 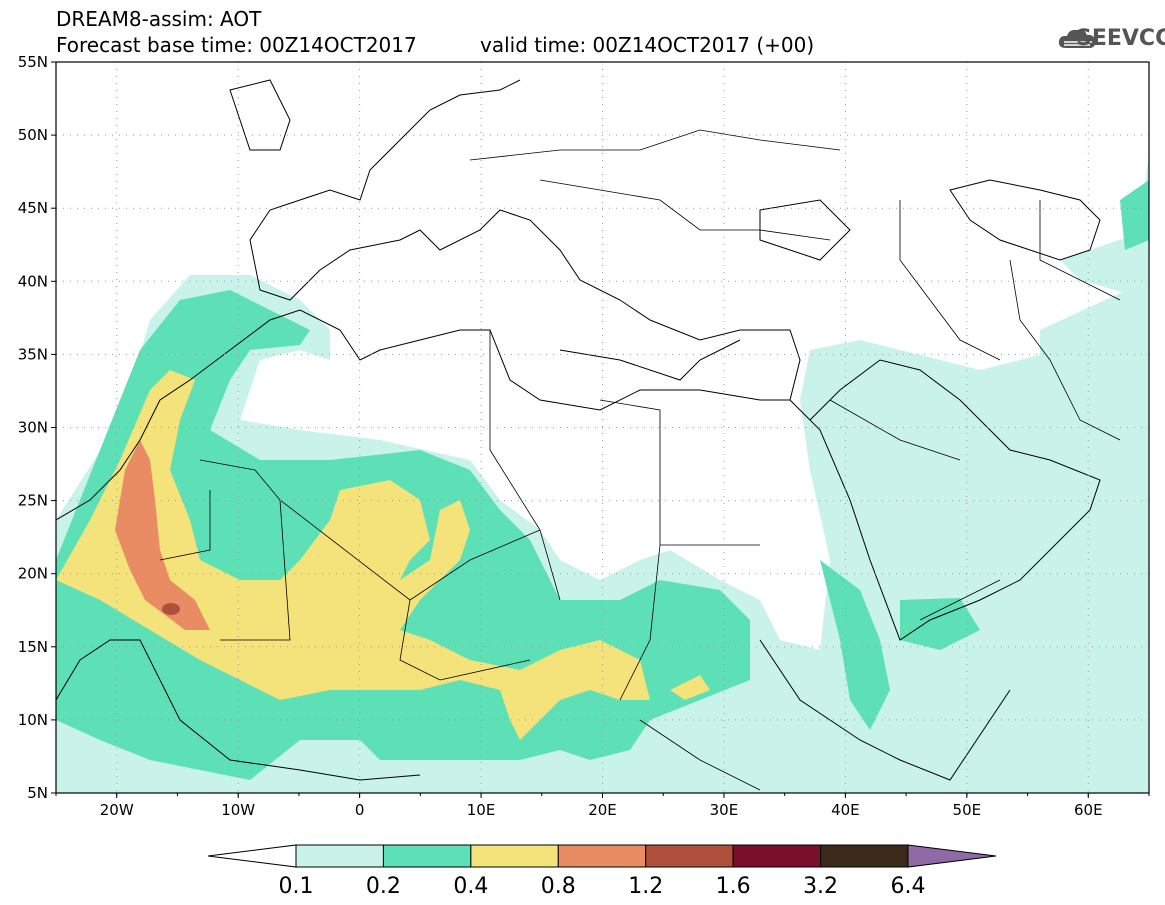 What do you see at coordinates (162, 535) in the screenshot?
I see `aot-level-0.8` at bounding box center [162, 535].